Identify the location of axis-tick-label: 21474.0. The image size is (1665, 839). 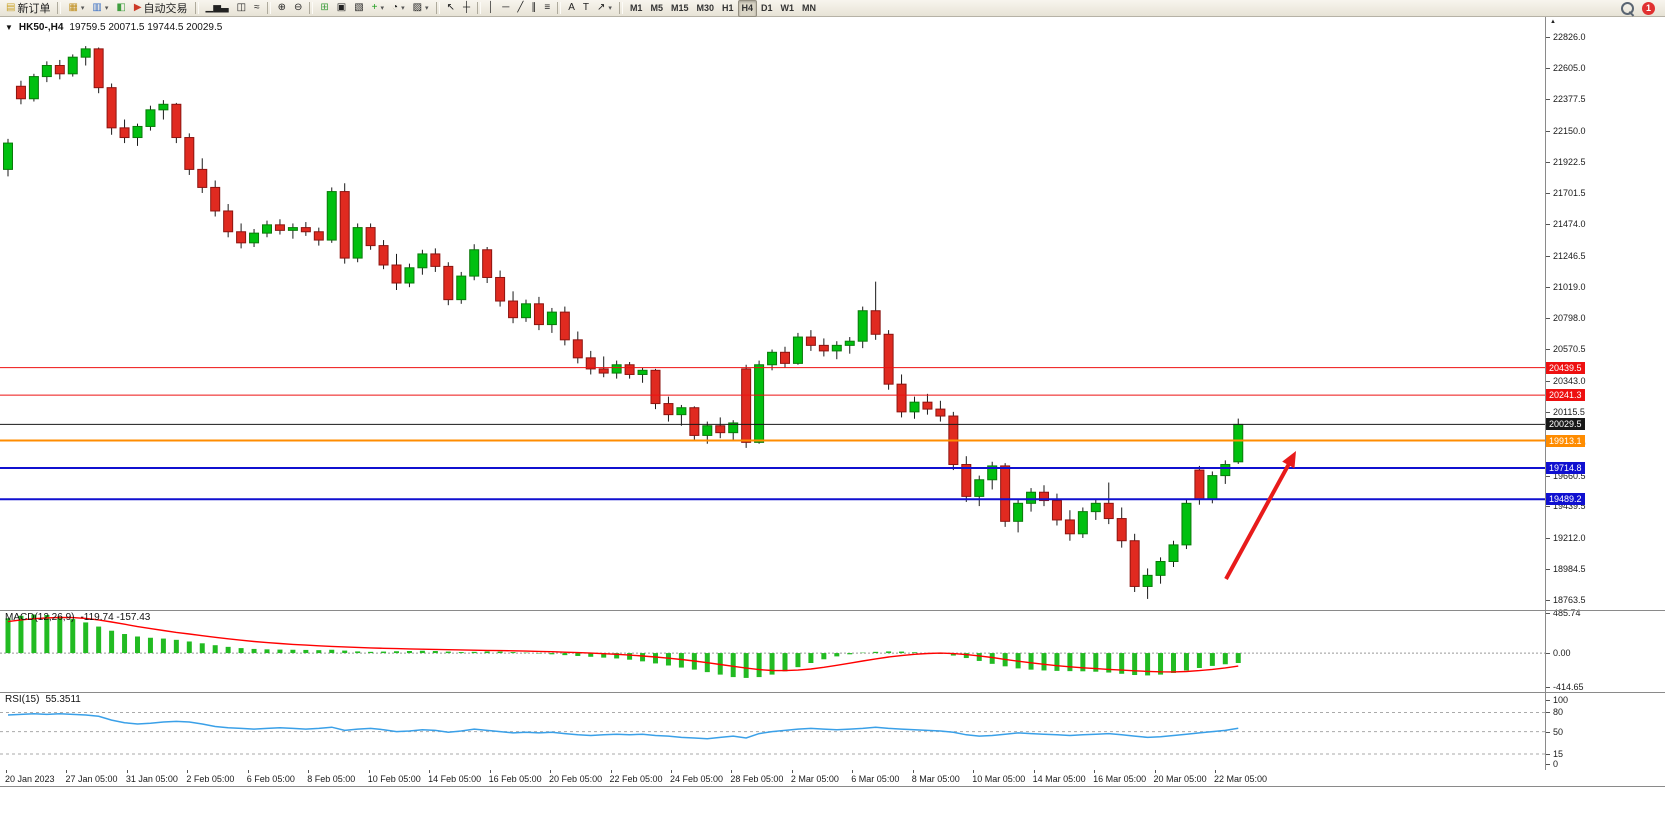
(1569, 224).